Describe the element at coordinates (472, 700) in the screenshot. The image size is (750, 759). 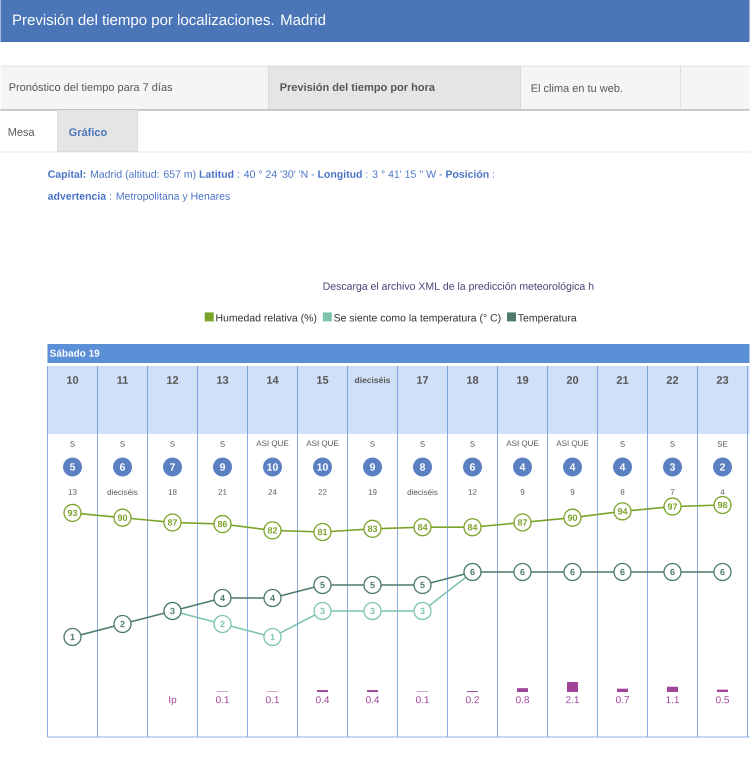
I see `data-label: 0.2` at that location.